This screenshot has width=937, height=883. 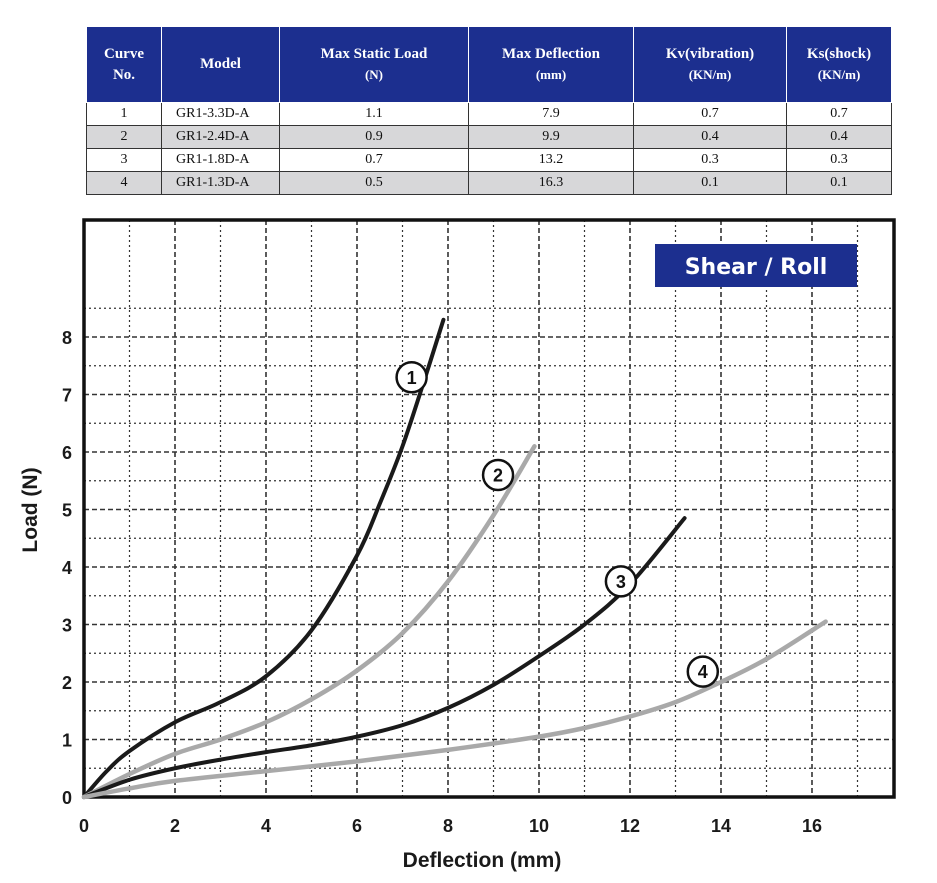 What do you see at coordinates (710, 114) in the screenshot?
I see `cell-kv: 0.7` at bounding box center [710, 114].